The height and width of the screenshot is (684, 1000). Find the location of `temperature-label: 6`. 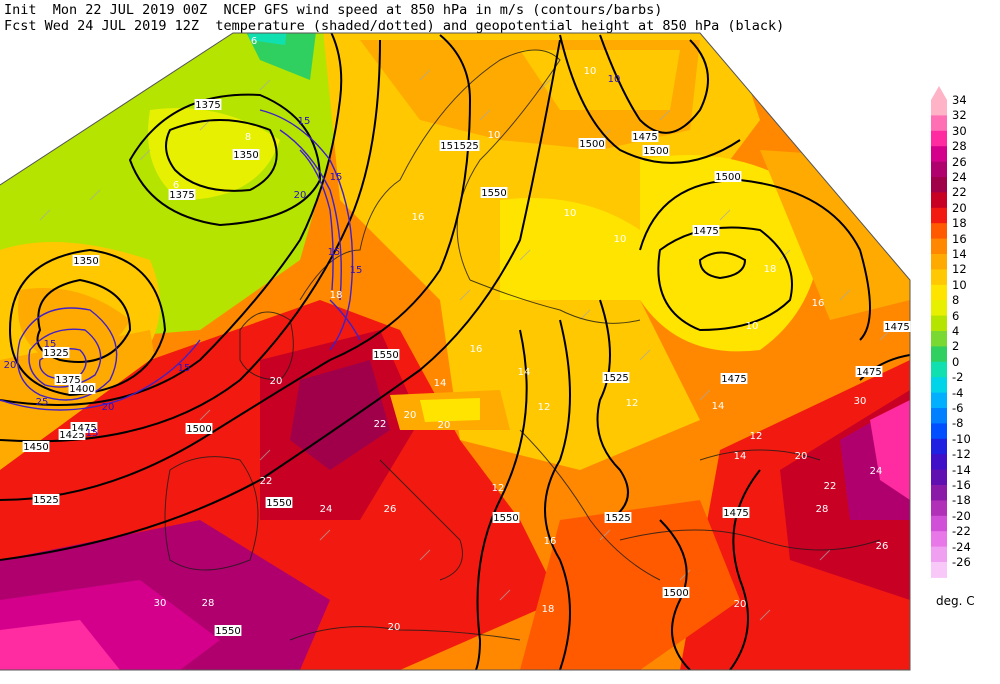

temperature-label: 6 is located at coordinates (254, 41).